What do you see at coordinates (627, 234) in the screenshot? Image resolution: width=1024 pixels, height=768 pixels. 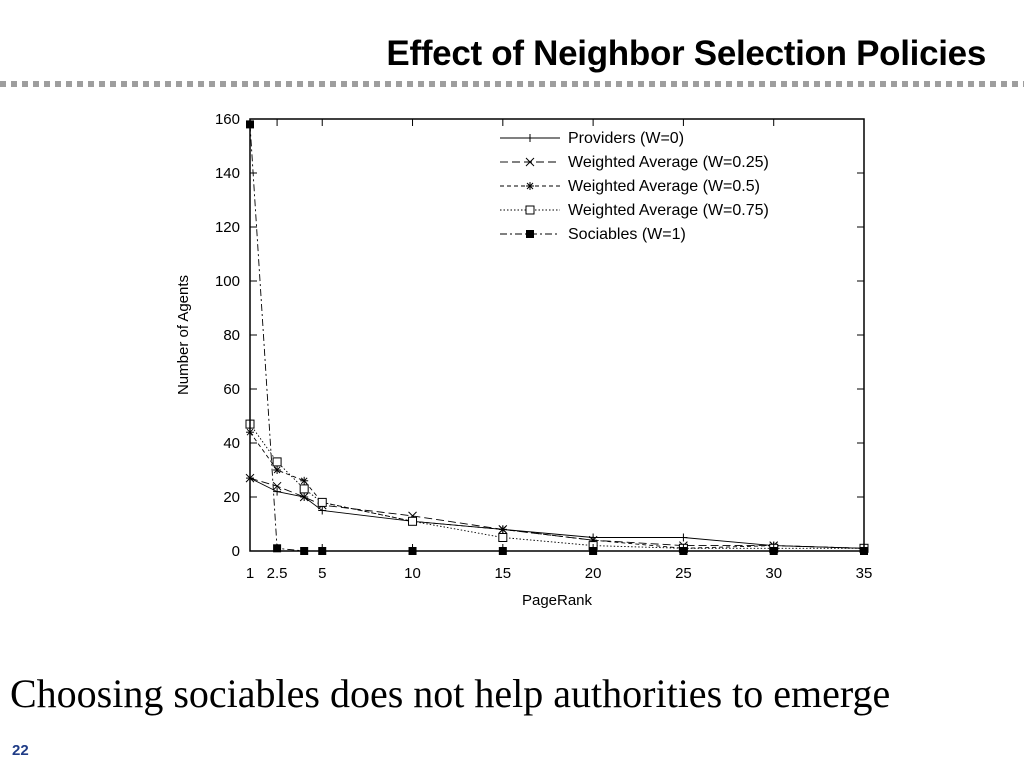 I see `legend-label: Sociables (W=1)` at bounding box center [627, 234].